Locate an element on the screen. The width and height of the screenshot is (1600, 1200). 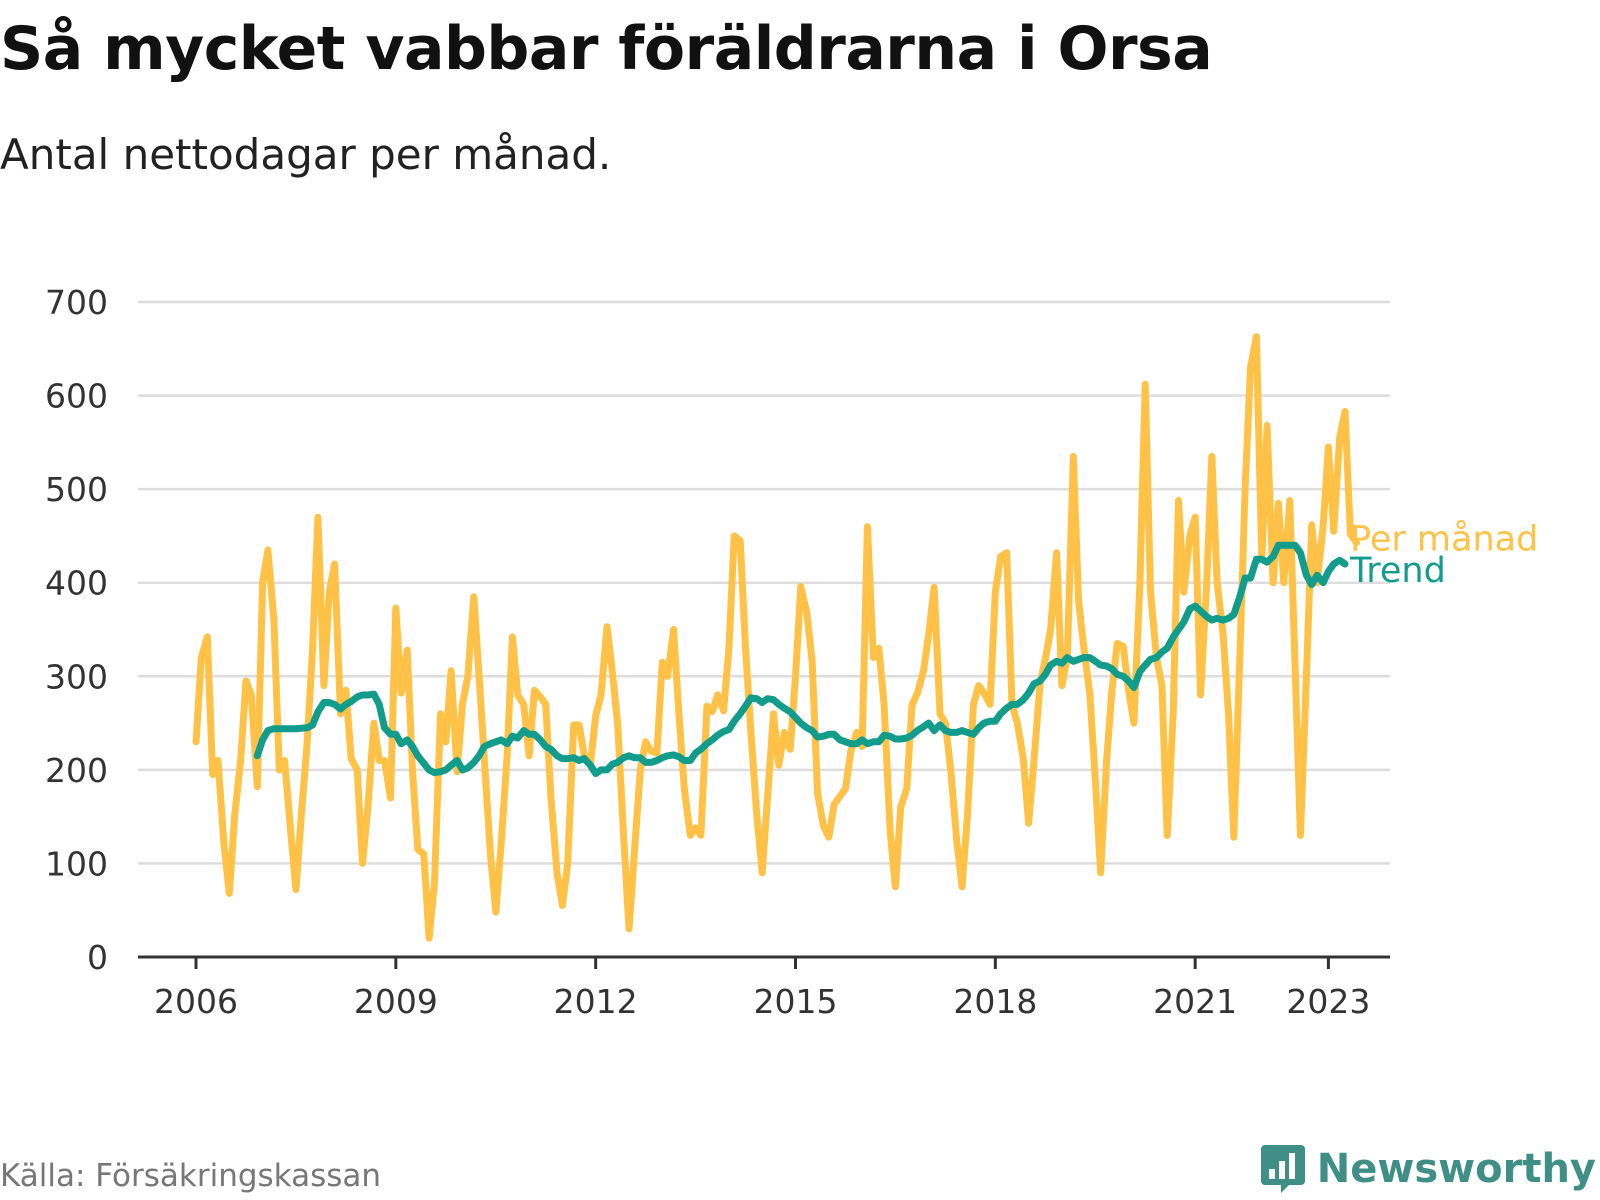
x-tick-label: 2015 is located at coordinates (796, 1001).